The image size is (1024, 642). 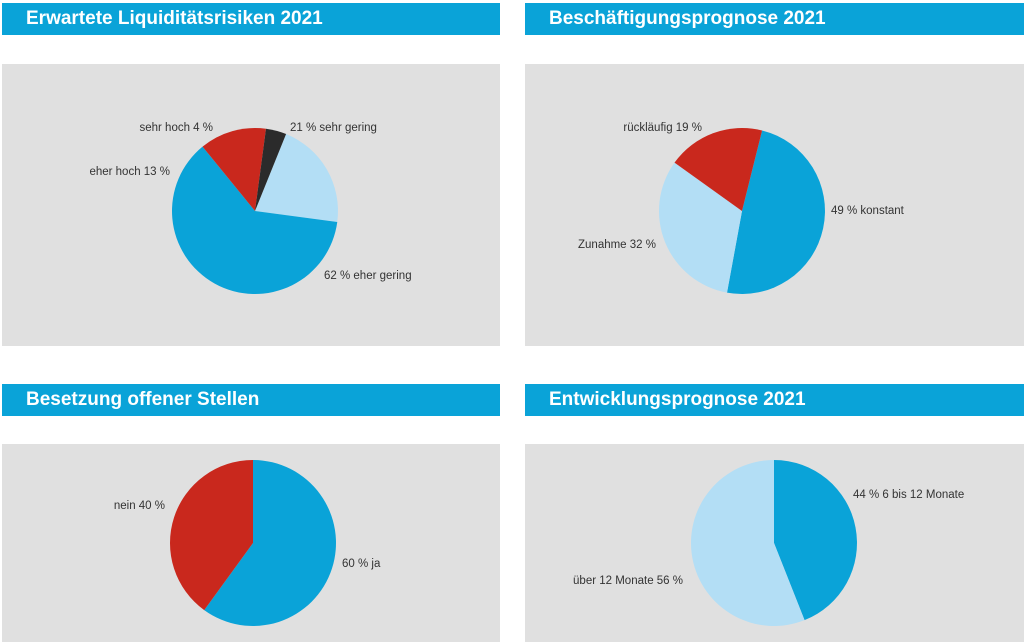 I want to click on data-label: über 12 Monate 56 %, so click(x=628, y=581).